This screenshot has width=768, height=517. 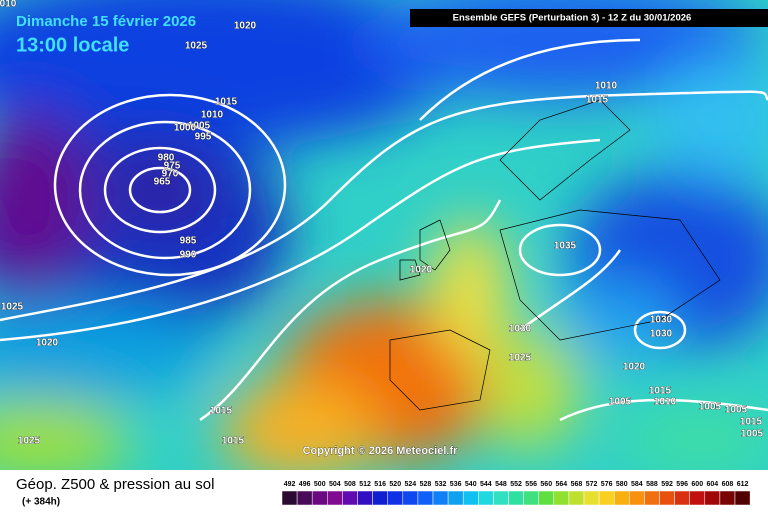 I want to click on isobar-label: 990, so click(x=188, y=255).